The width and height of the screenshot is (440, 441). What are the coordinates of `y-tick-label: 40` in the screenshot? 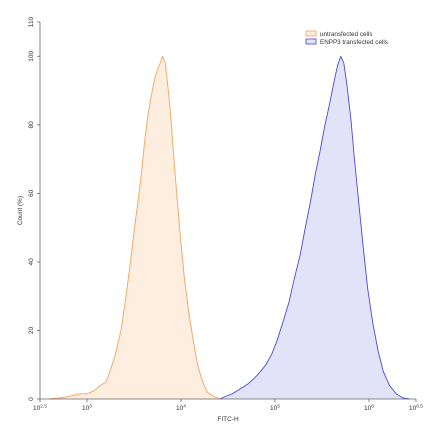 It's located at (31, 262).